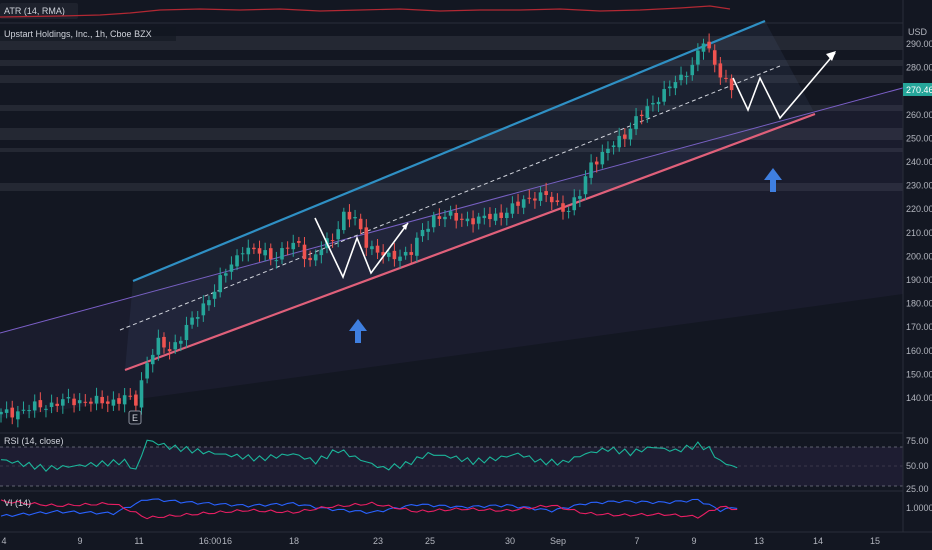  What do you see at coordinates (405, 226) in the screenshot?
I see `w-pattern-arrow-head` at bounding box center [405, 226].